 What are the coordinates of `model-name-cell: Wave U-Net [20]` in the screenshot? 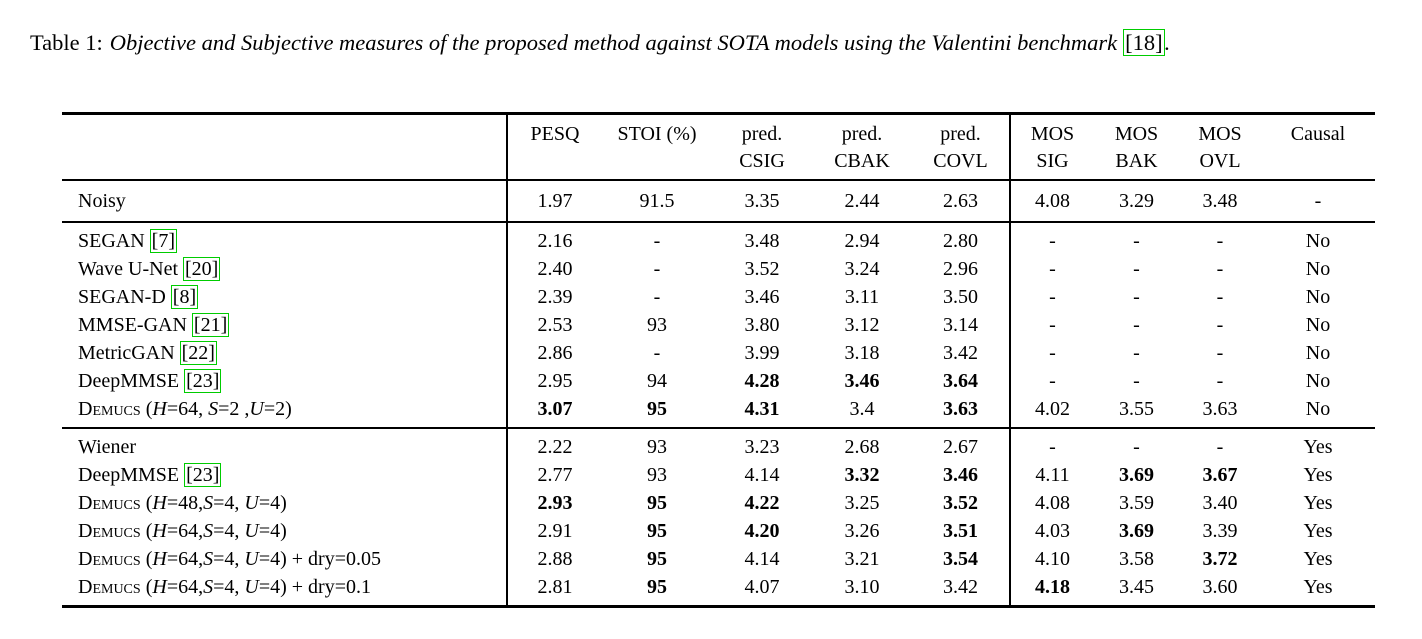 It's located at (284, 269).